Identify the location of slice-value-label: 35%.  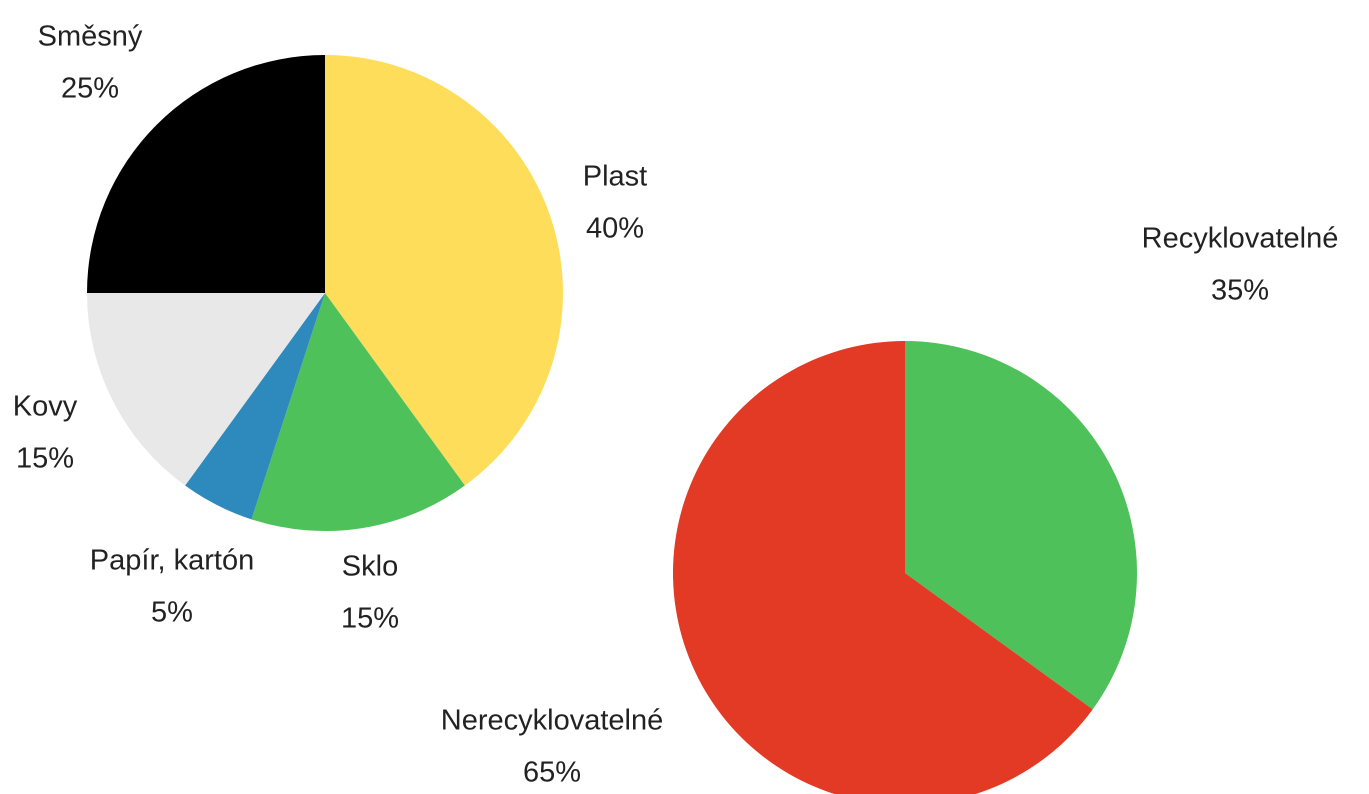
(1240, 291).